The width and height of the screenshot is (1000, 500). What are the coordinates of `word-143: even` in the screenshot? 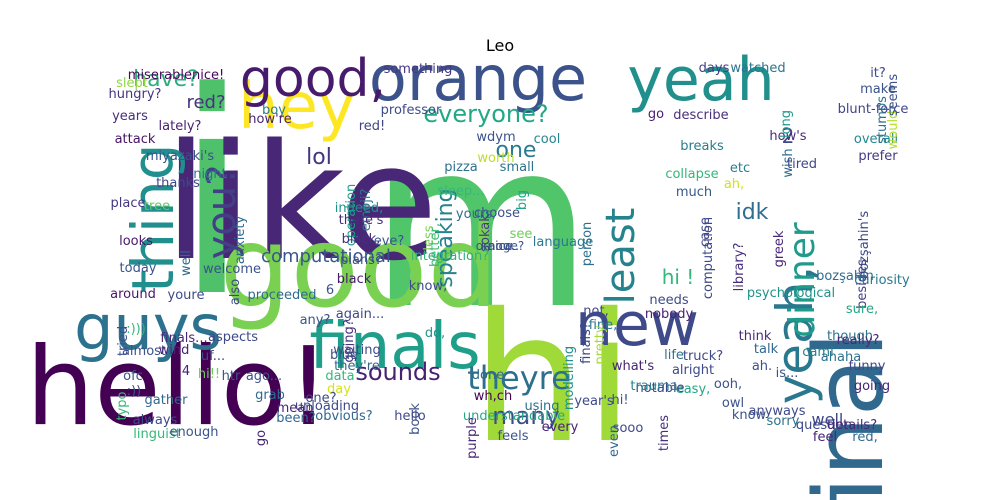 It's located at (614, 441).